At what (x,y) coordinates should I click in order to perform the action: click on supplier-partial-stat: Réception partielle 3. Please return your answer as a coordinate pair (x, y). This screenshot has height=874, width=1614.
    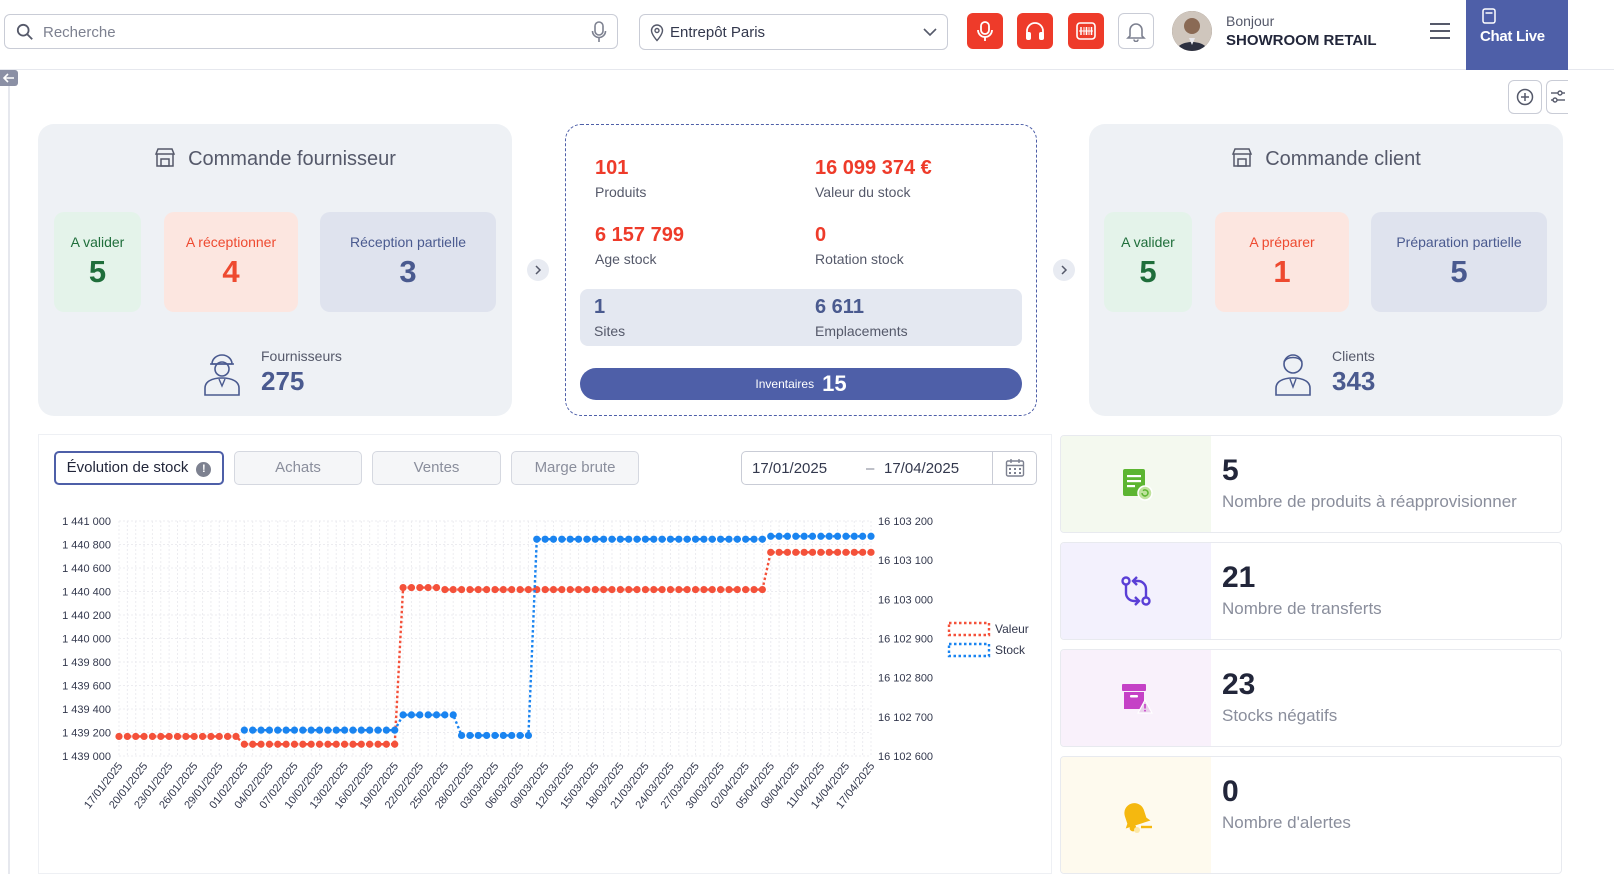
    Looking at the image, I should click on (408, 262).